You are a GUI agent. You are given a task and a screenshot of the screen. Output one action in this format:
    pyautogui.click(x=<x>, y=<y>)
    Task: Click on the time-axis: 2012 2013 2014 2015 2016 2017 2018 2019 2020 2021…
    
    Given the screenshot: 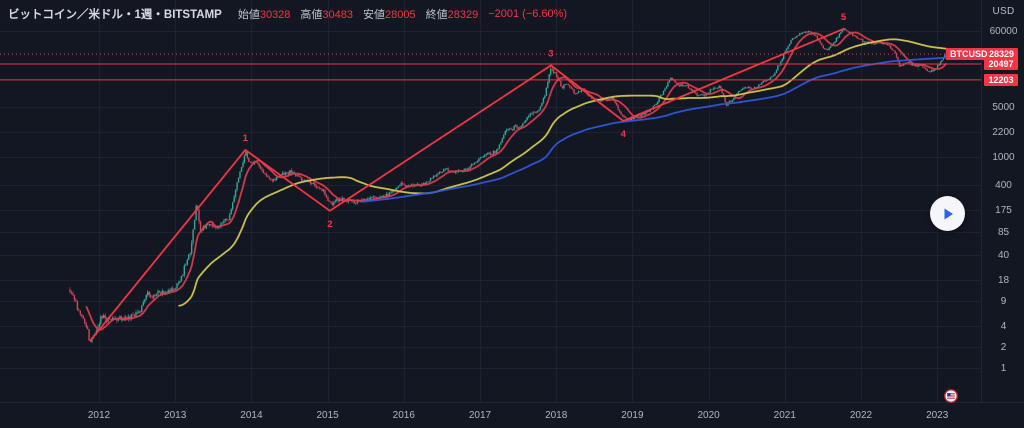 What is the action you would take?
    pyautogui.click(x=512, y=415)
    